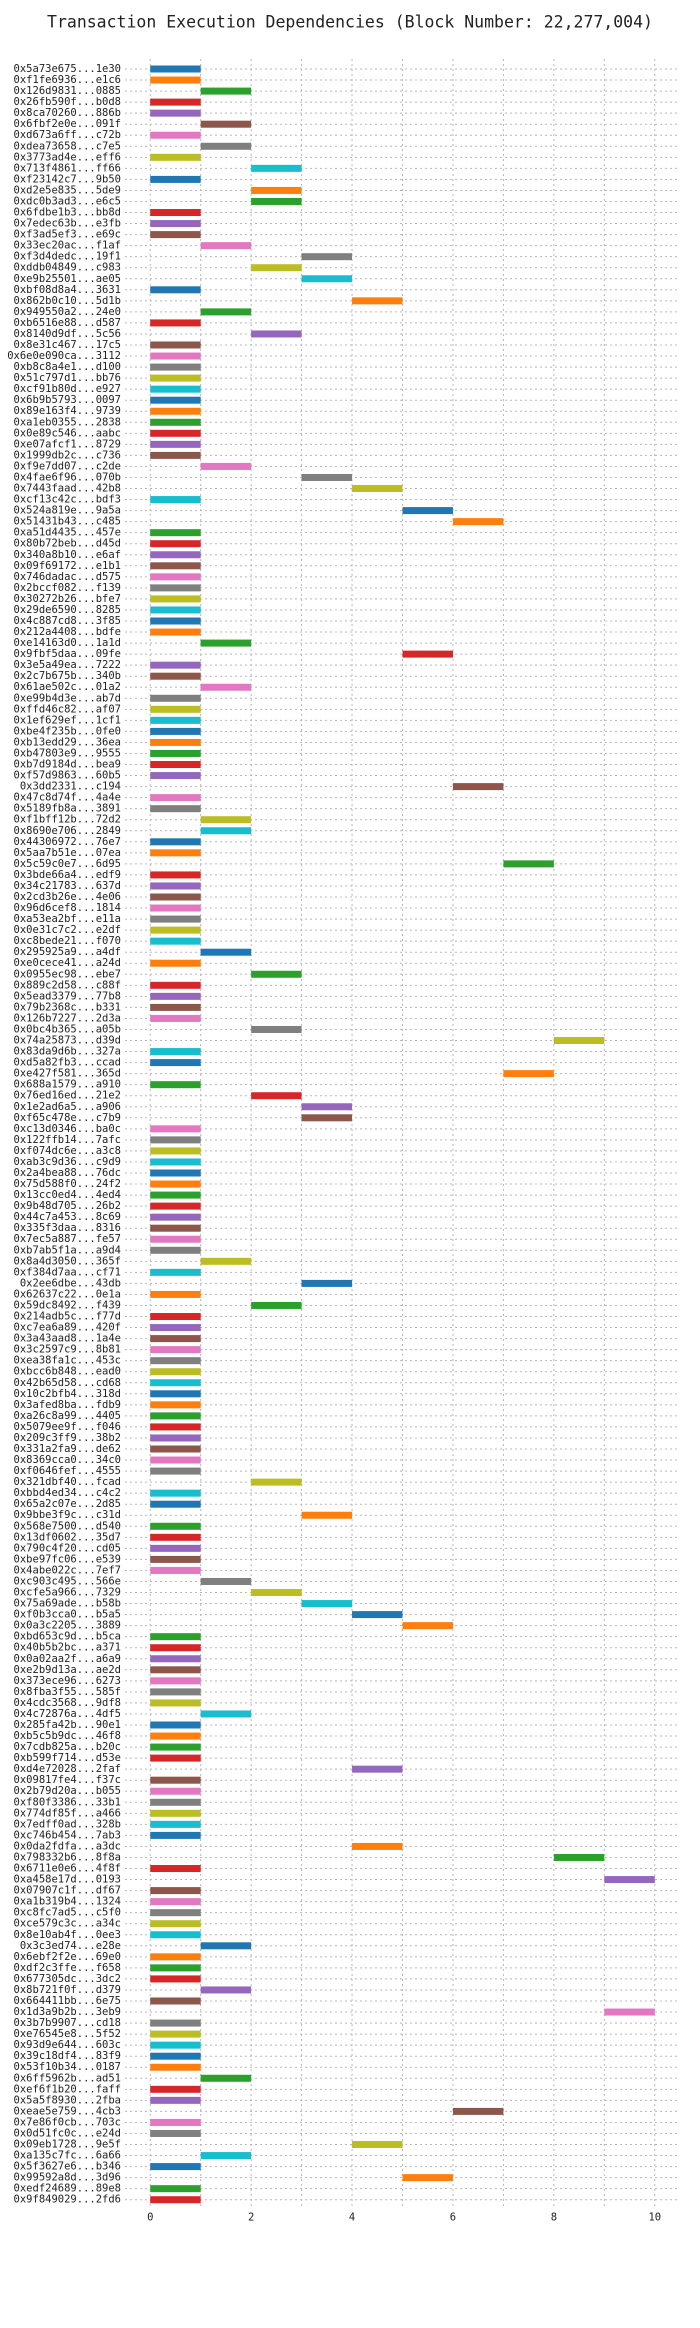 This screenshot has width=700, height=2328. Describe the element at coordinates (67, 1482) in the screenshot. I see `y-tick-label: 0x321dbf40...fcad` at that location.